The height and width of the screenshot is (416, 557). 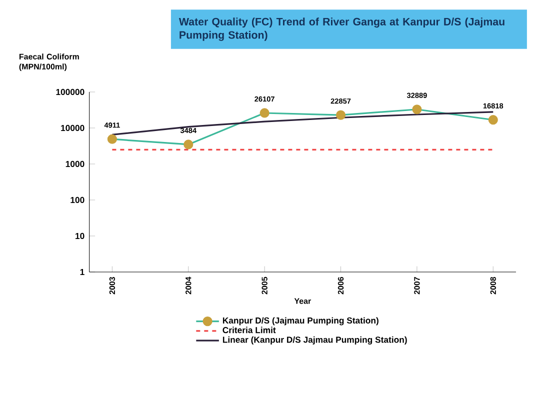 What do you see at coordinates (80, 236) in the screenshot?
I see `y-tick-label: 10` at bounding box center [80, 236].